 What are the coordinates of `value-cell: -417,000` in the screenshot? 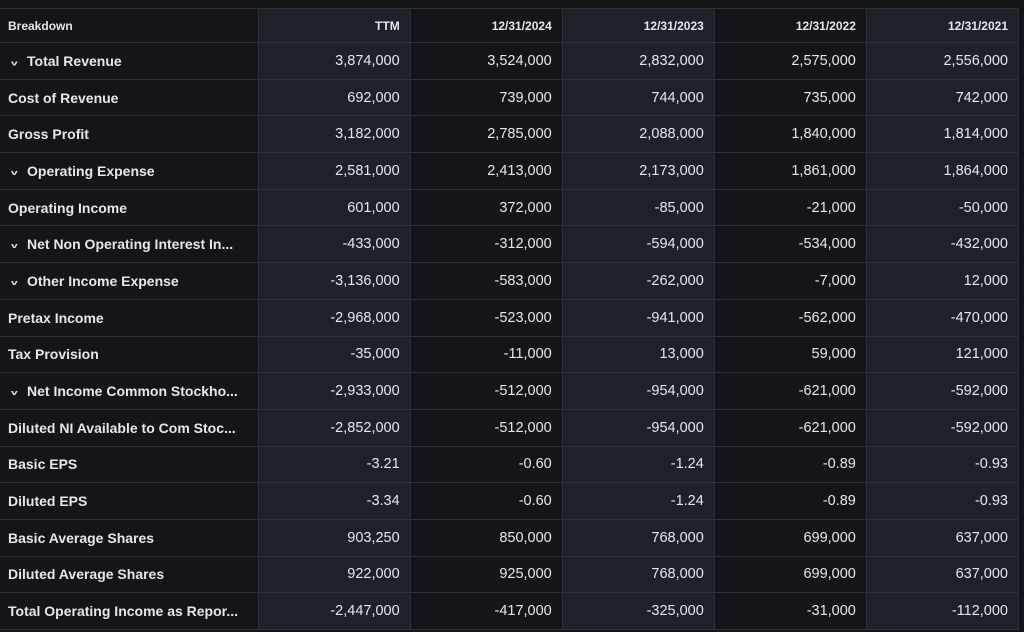 It's located at (486, 611).